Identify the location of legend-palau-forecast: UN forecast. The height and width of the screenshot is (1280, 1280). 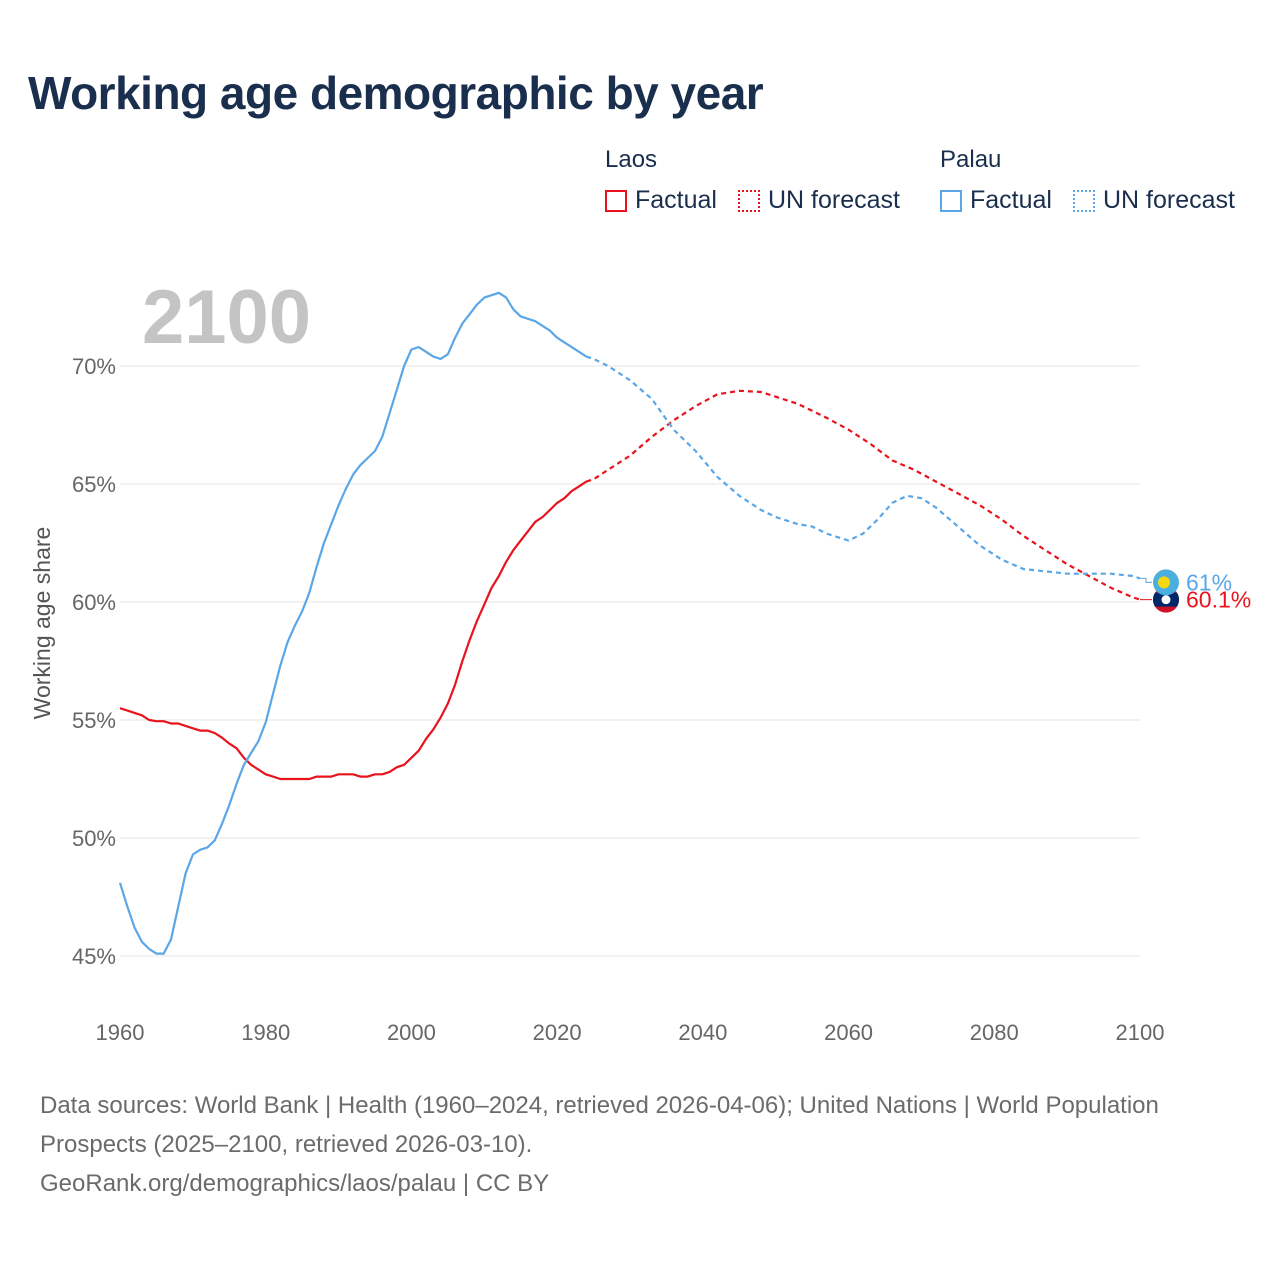
(1154, 200).